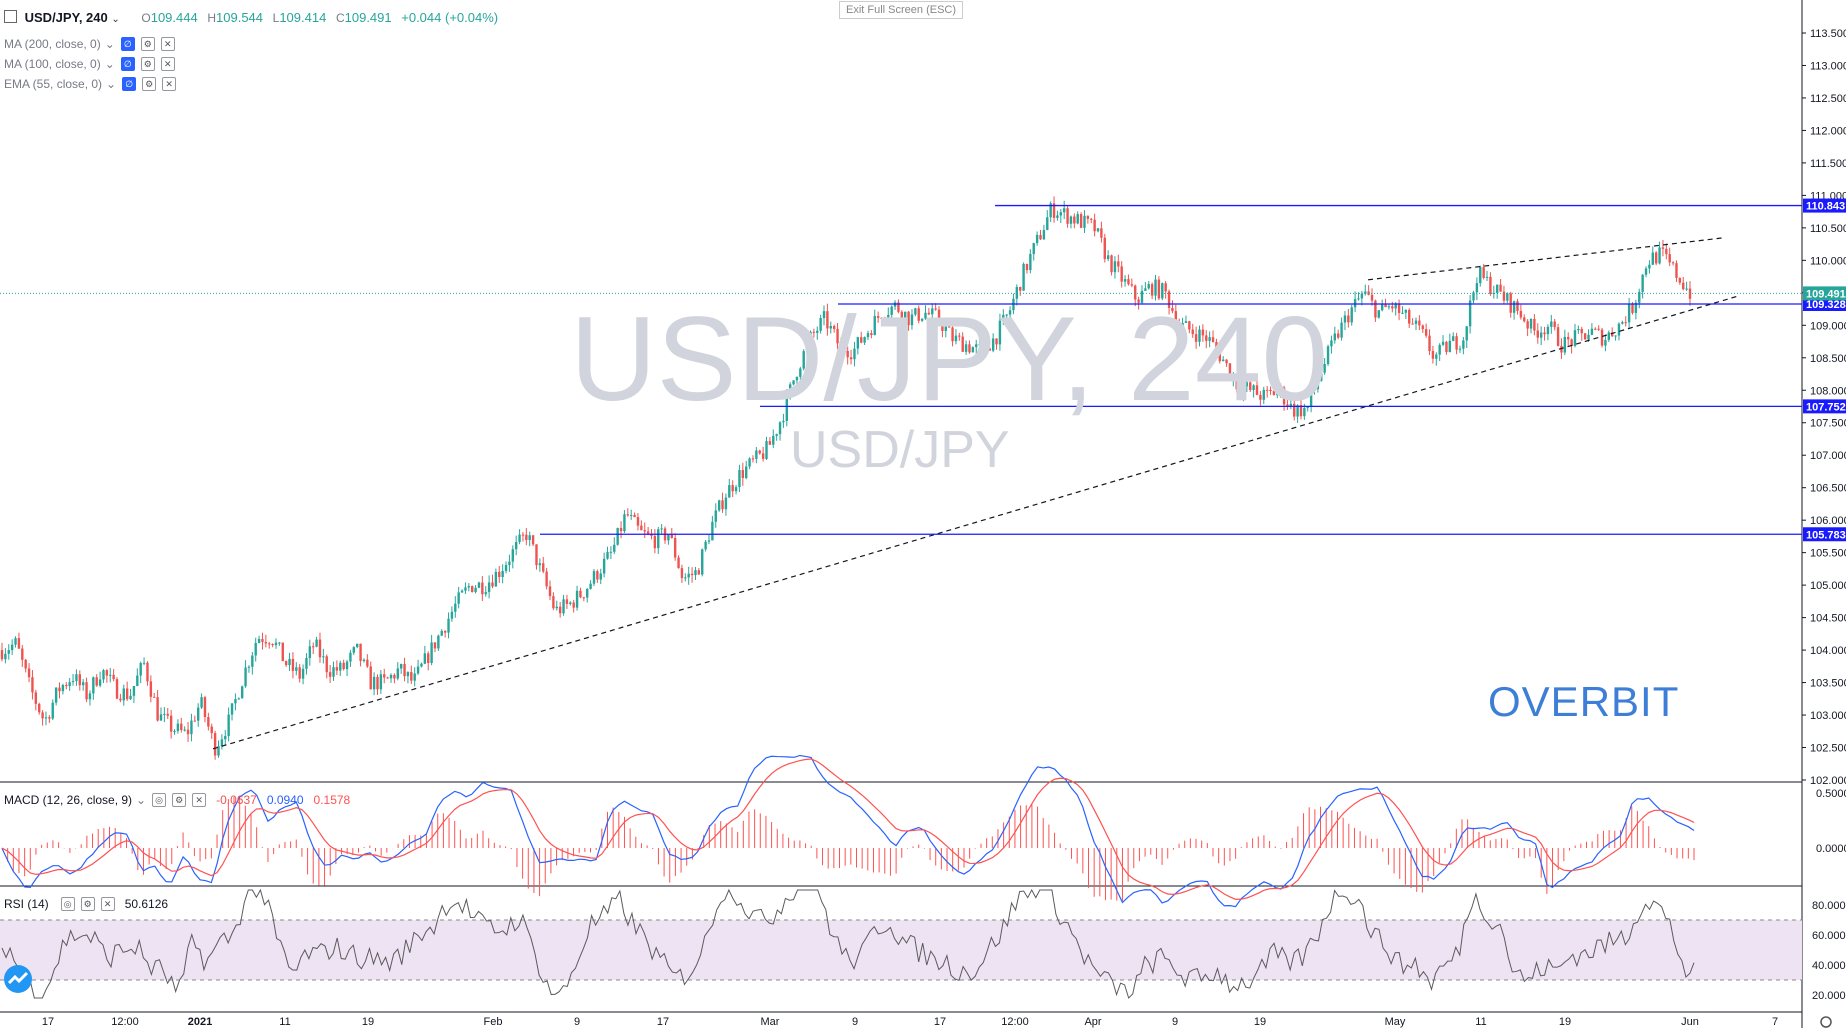  What do you see at coordinates (52, 64) in the screenshot?
I see `indicator-label: MA (100, close, 0)` at bounding box center [52, 64].